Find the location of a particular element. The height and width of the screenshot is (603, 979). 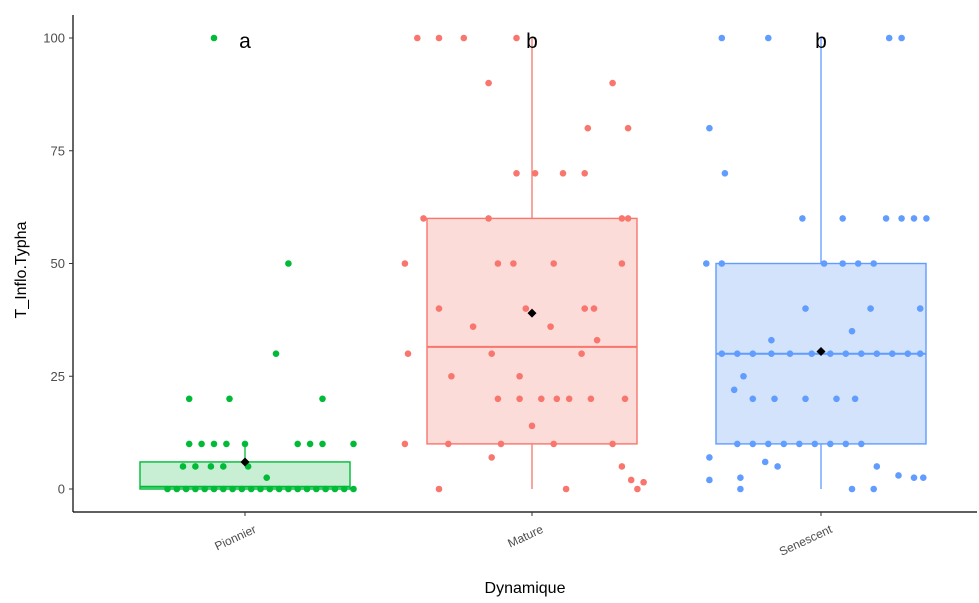

box-mature is located at coordinates (532, 331).